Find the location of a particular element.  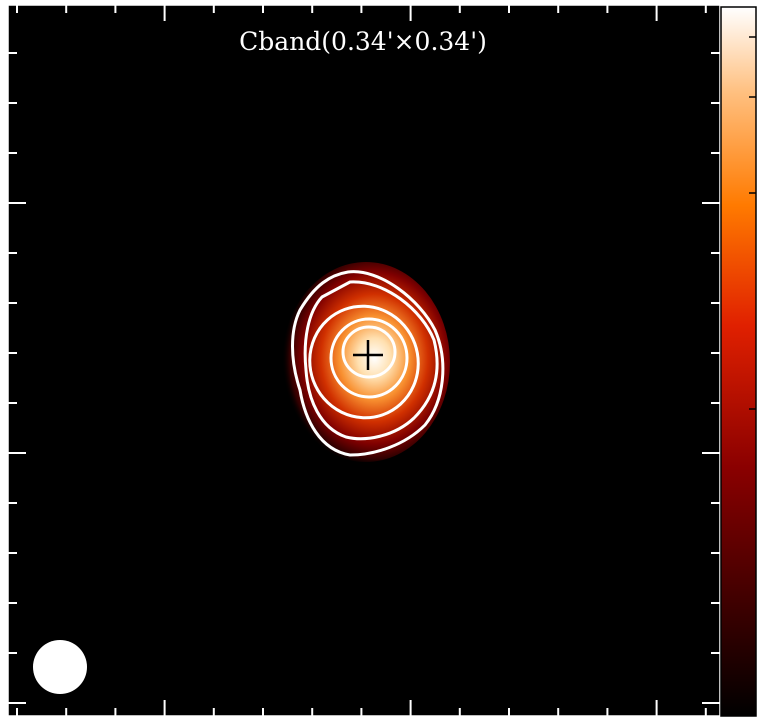

title: Cband(0.34'×0.34') is located at coordinates (363, 41).